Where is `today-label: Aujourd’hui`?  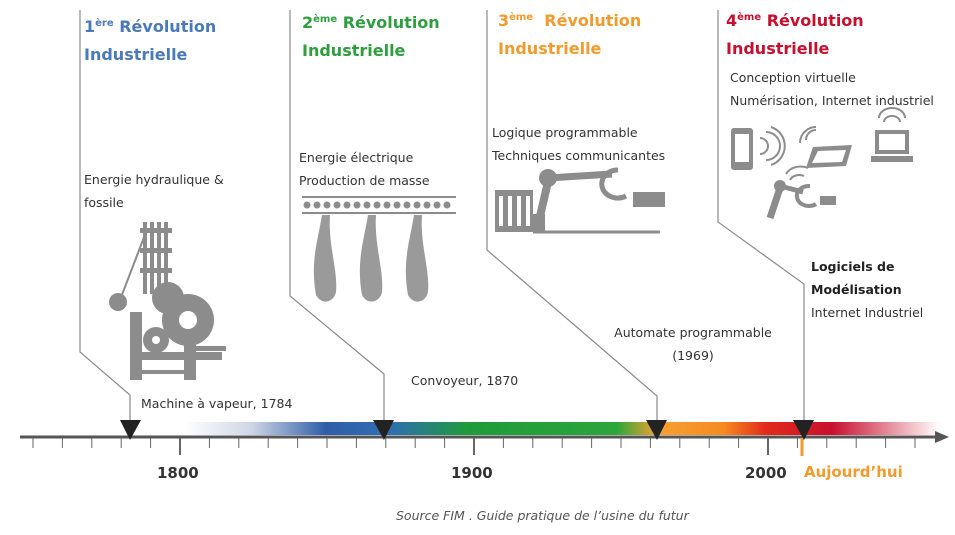 today-label: Aujourd’hui is located at coordinates (853, 472).